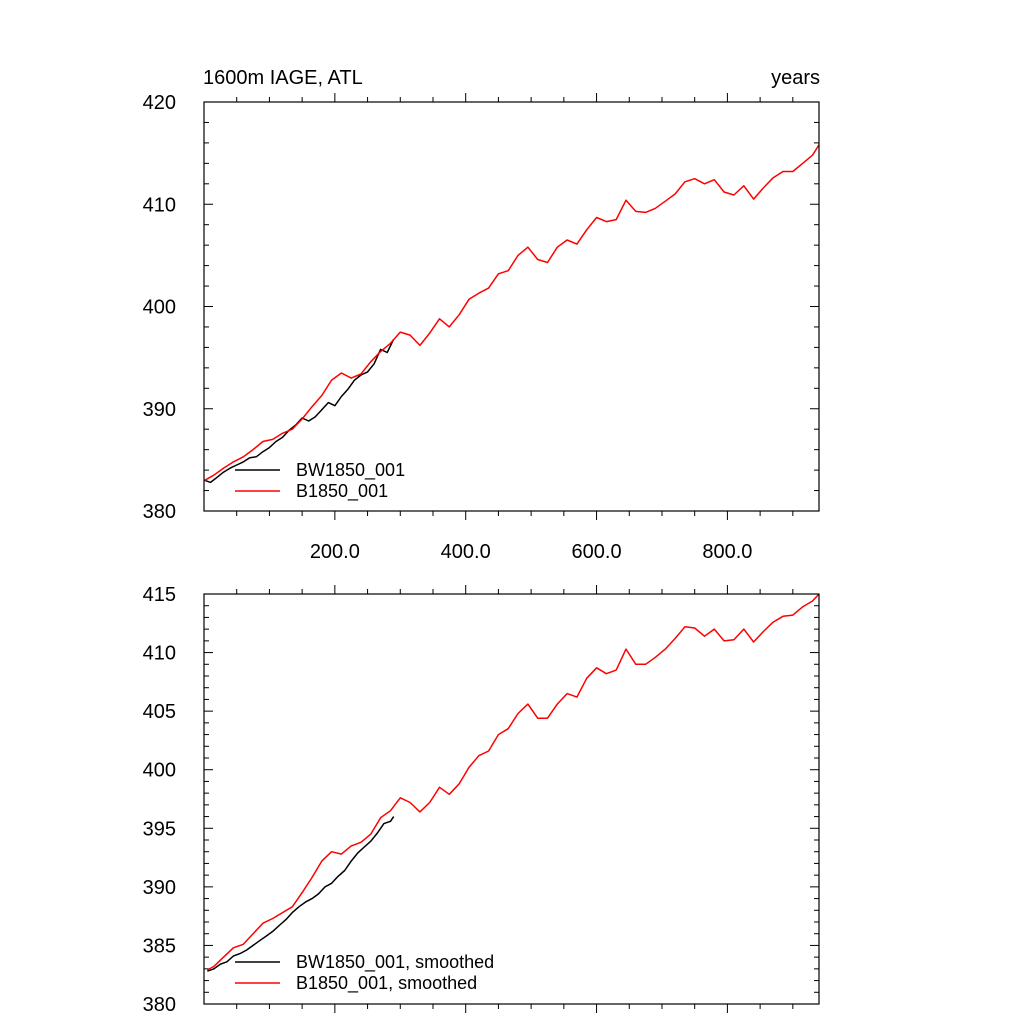  I want to click on x-tick-label: 600.0, so click(597, 552).